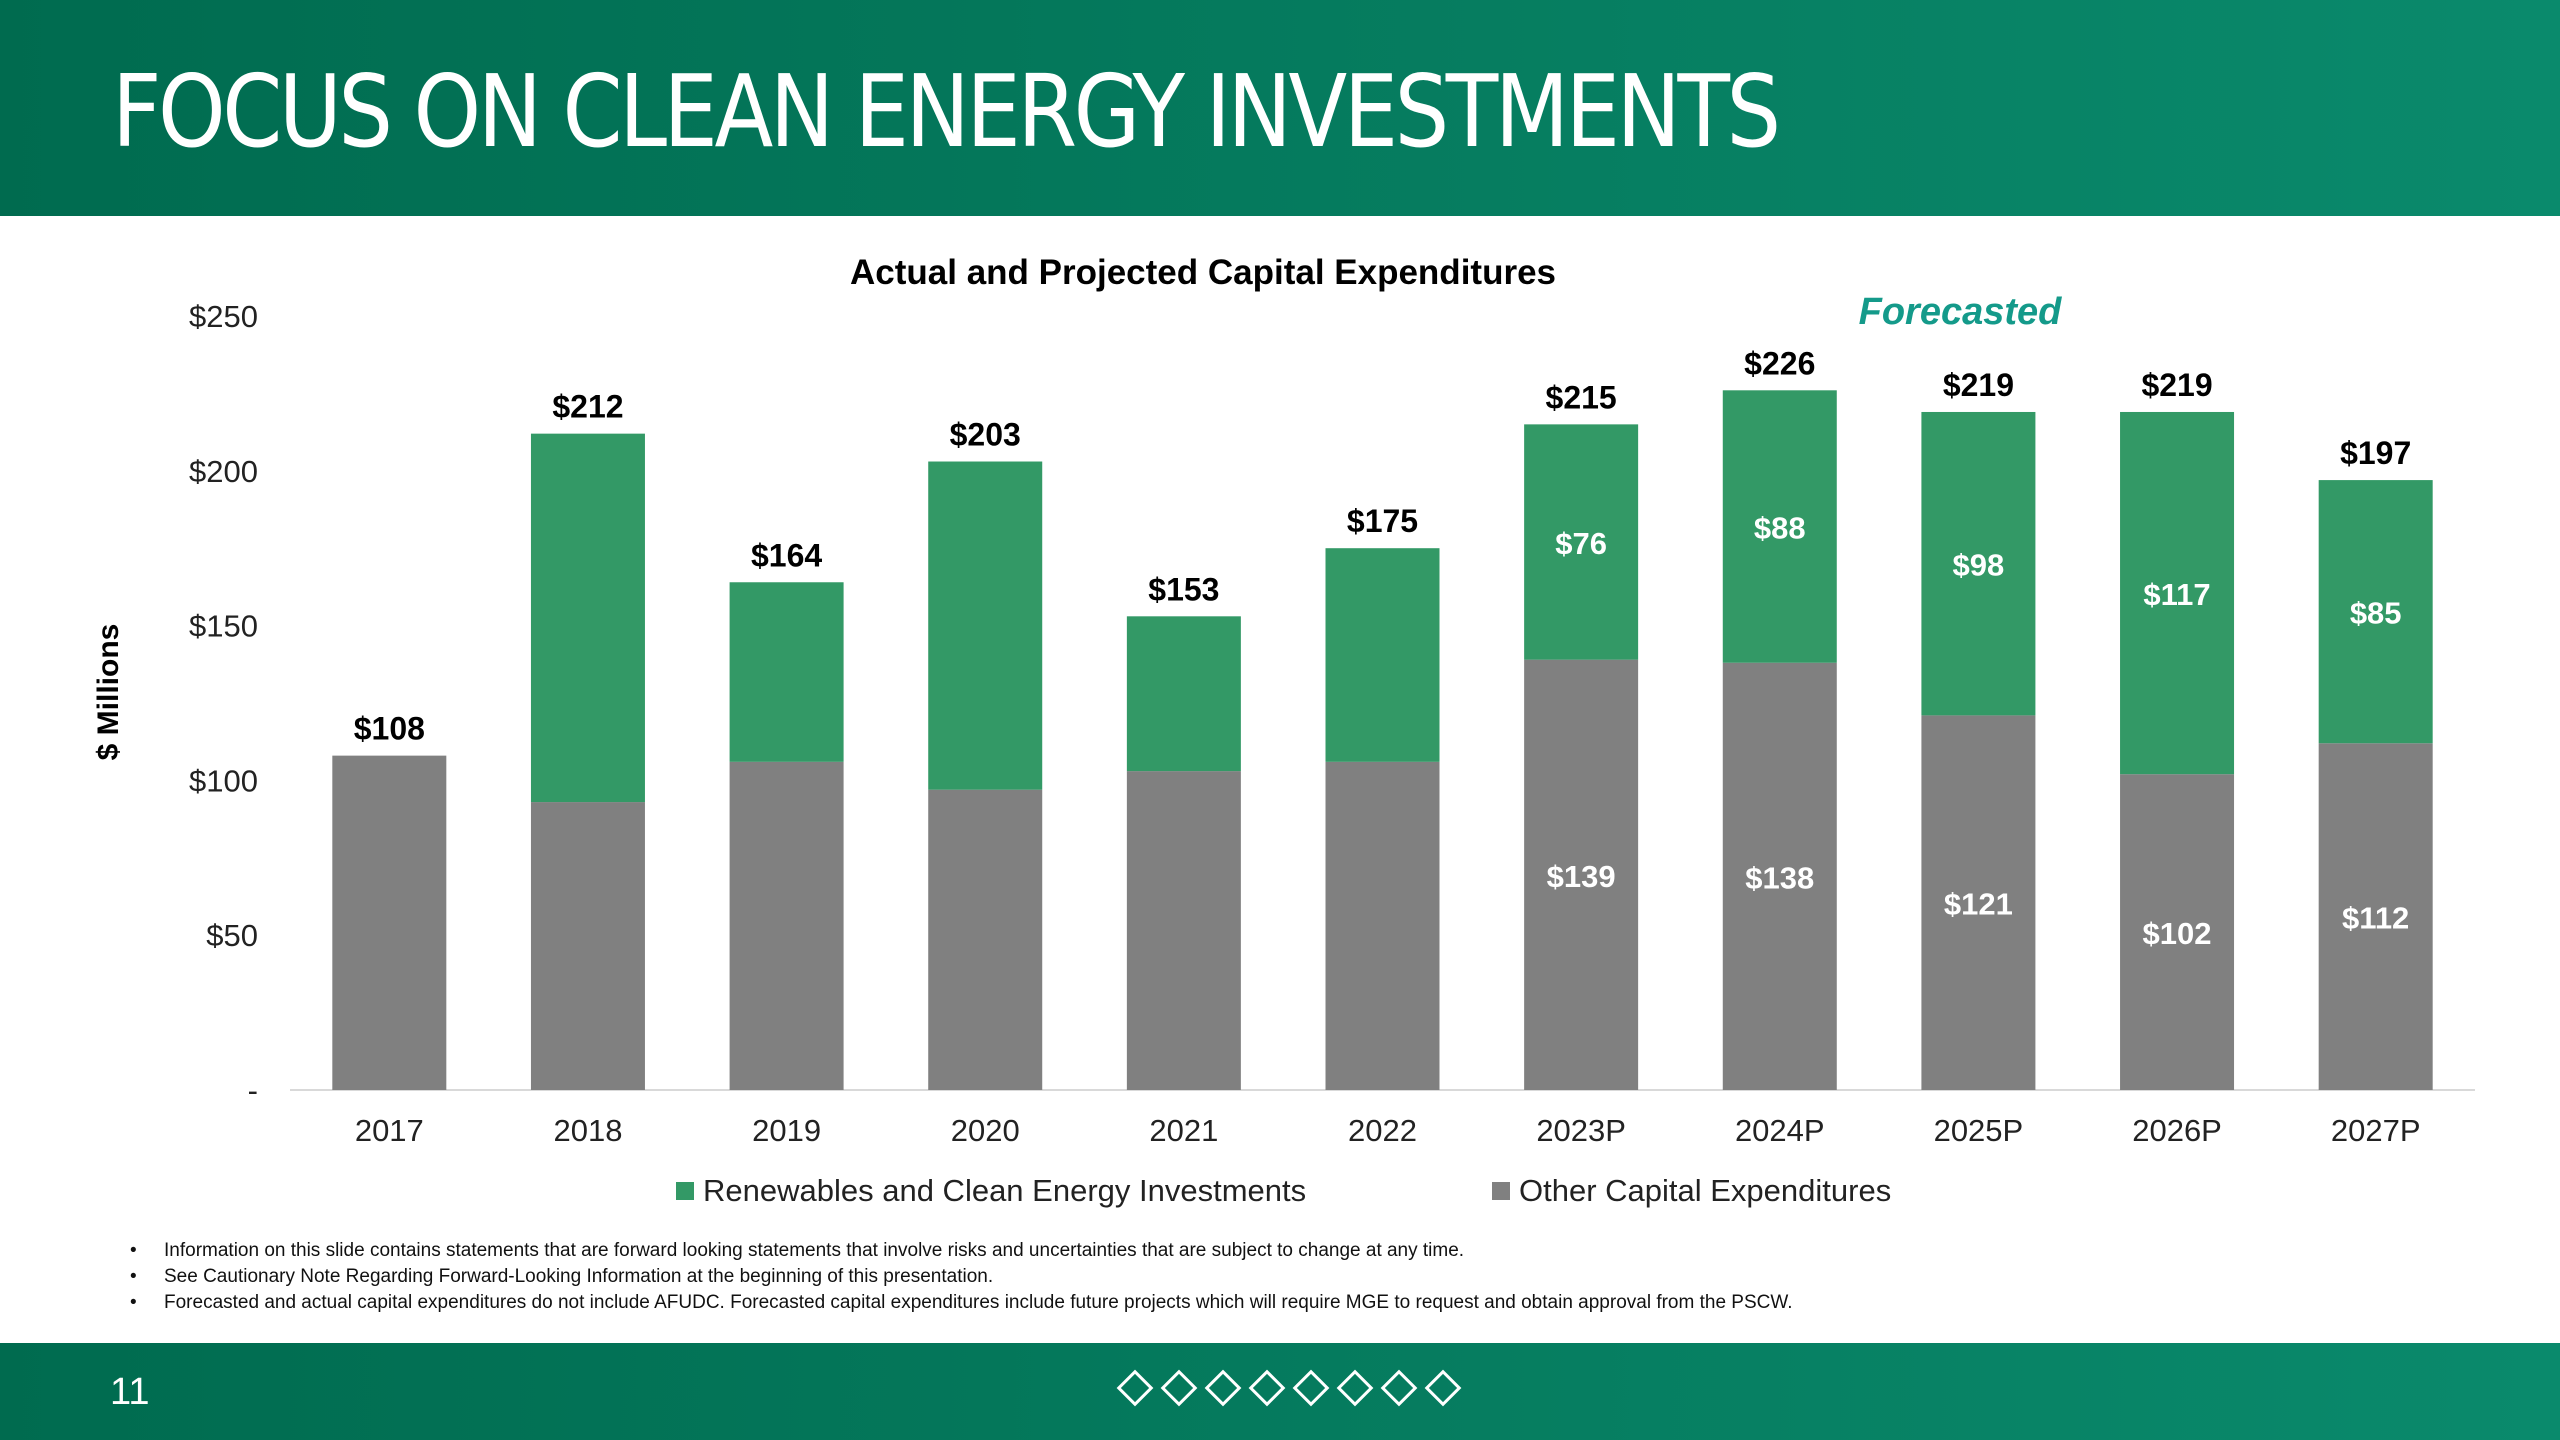  I want to click on data-label-renewables: $117, so click(2176, 594).